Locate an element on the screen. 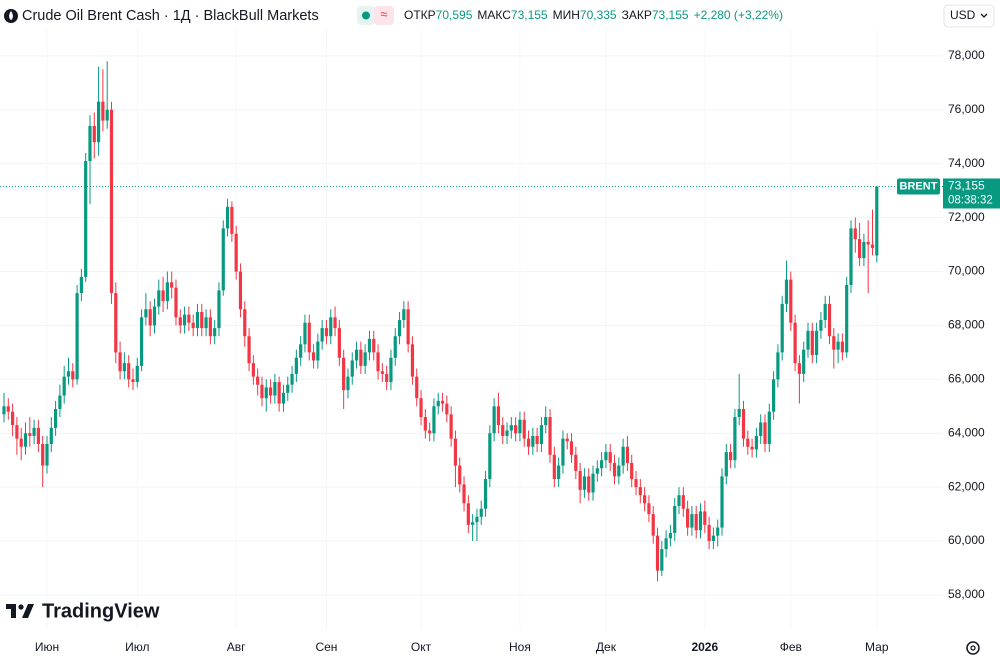 The image size is (1000, 663). x-tick-label: Мар is located at coordinates (877, 647).